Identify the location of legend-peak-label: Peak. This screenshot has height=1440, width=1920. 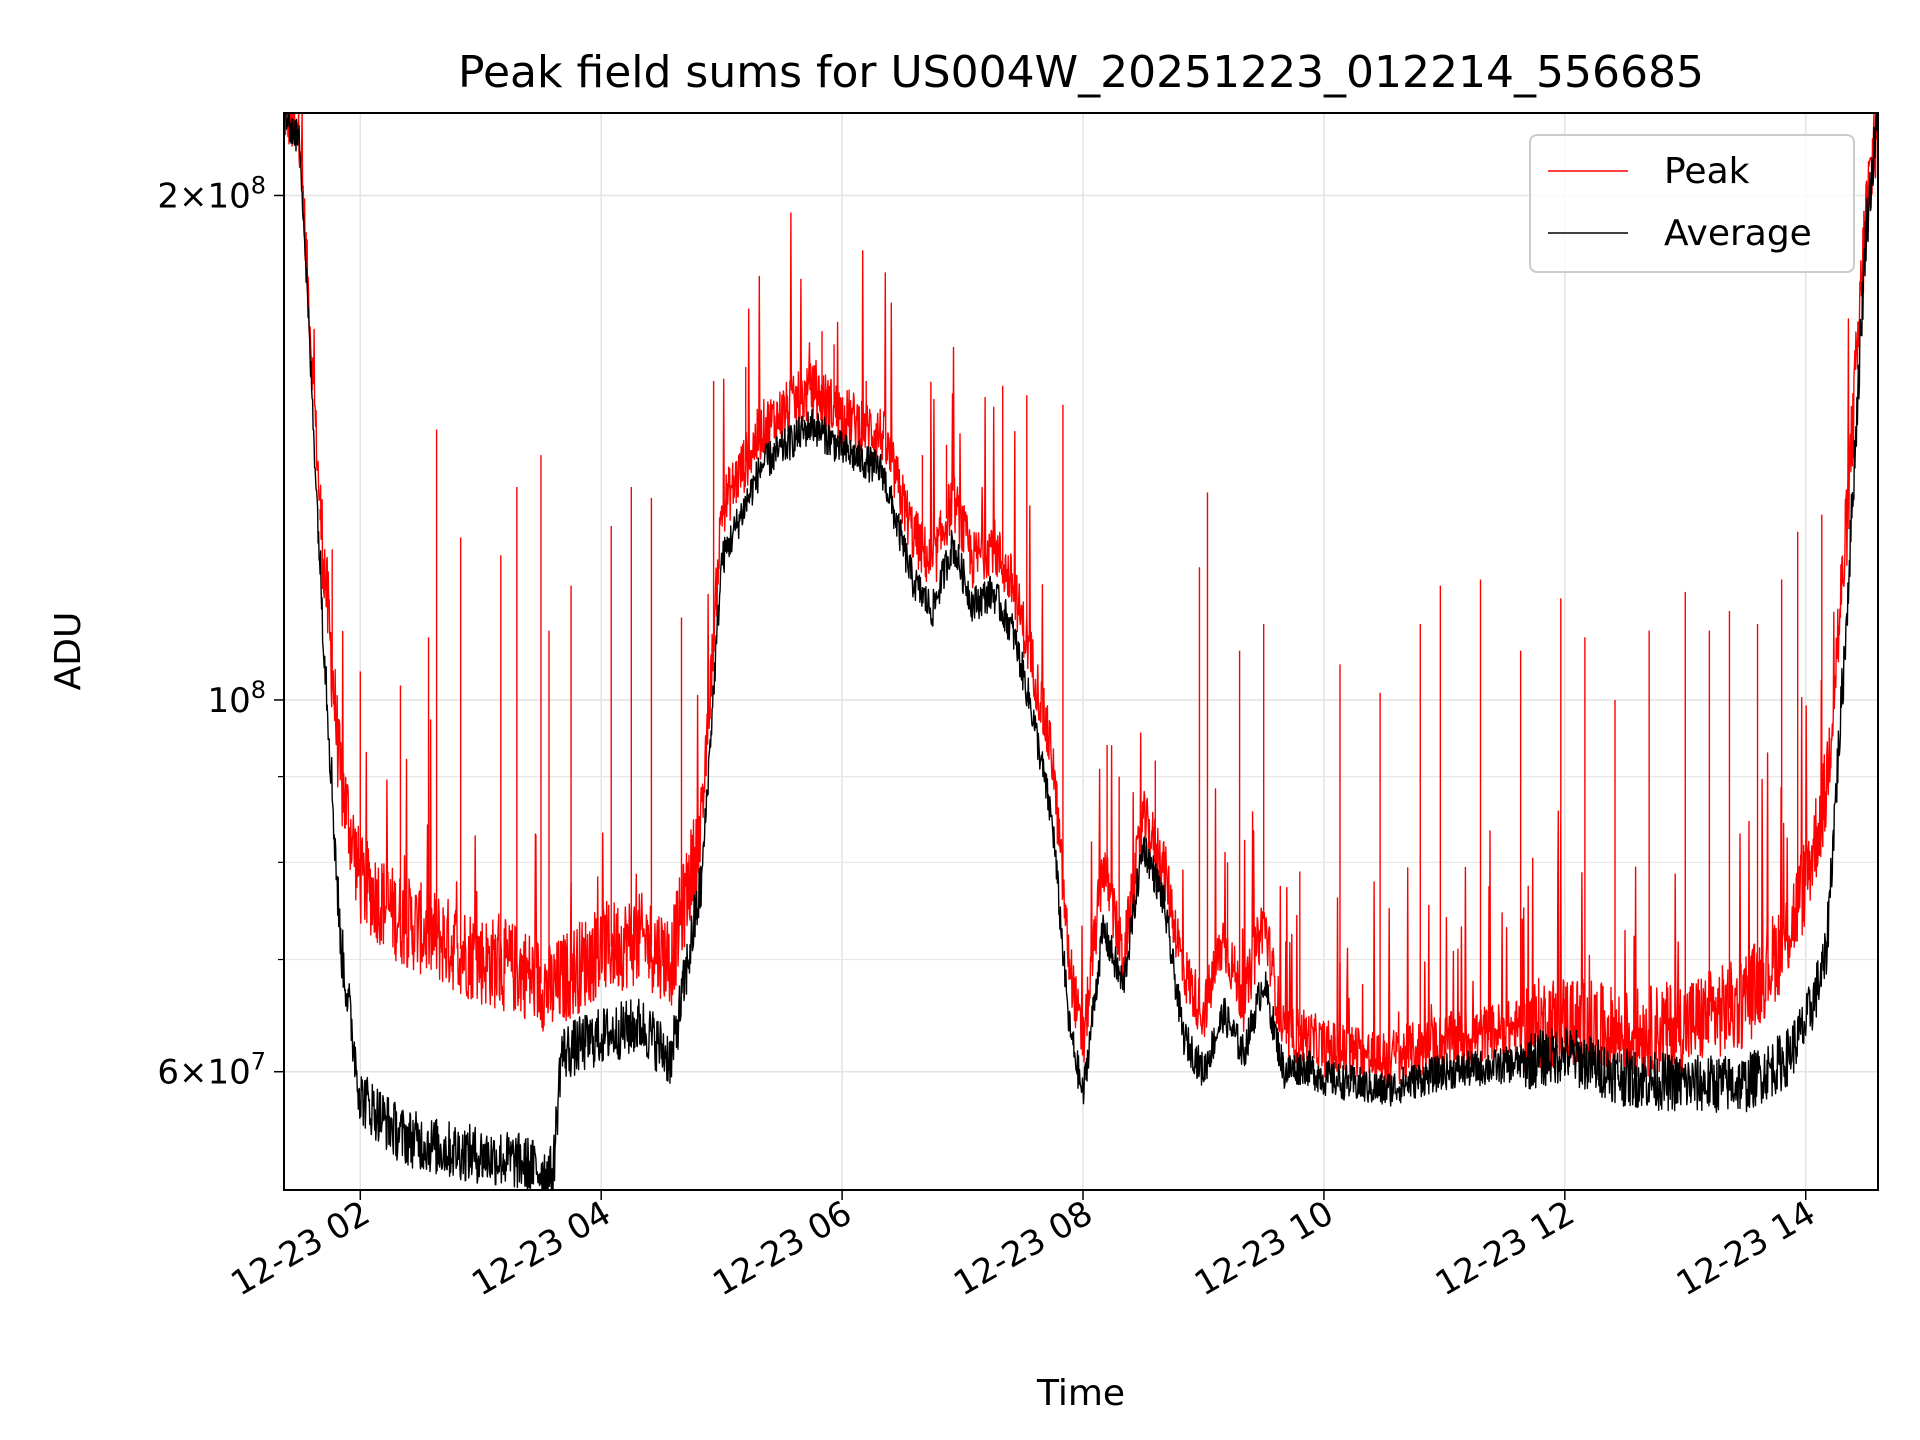
(1707, 171).